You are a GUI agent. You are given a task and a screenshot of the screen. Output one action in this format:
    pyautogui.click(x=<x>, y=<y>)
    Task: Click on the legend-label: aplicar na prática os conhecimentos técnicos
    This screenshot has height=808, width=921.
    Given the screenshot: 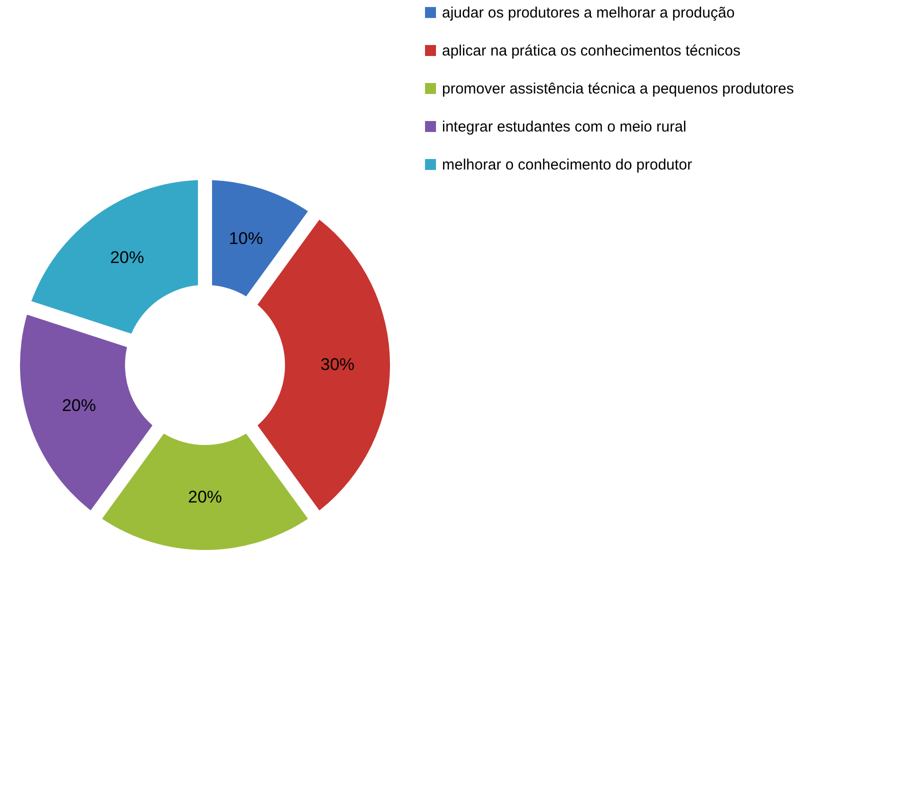 What is the action you would take?
    pyautogui.click(x=591, y=51)
    